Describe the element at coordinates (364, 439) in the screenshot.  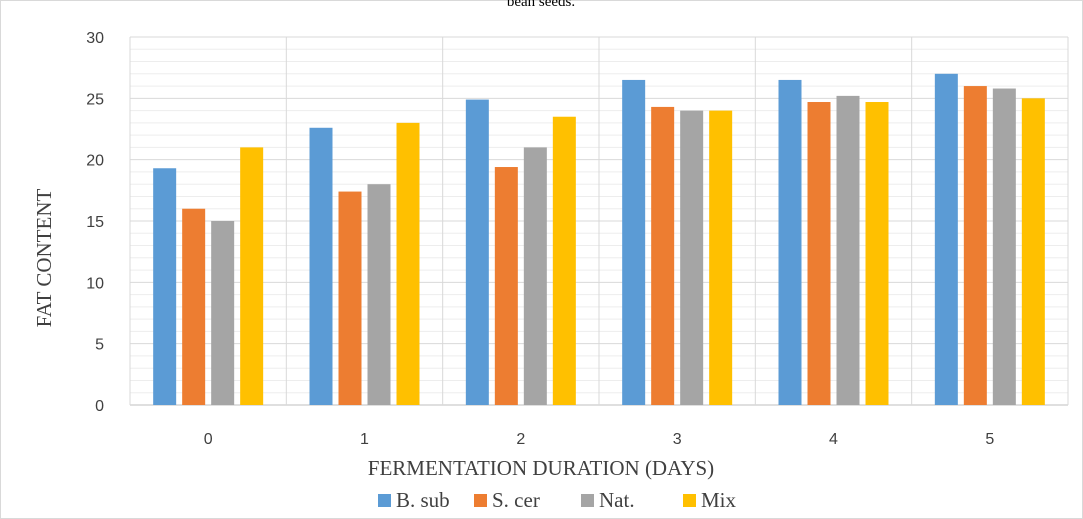
I see `x-tick-label: 1` at that location.